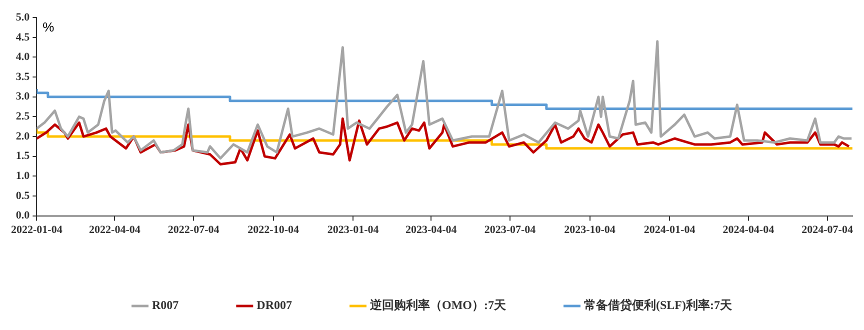 The image size is (864, 330). Describe the element at coordinates (670, 230) in the screenshot. I see `x-tick-label: 2024-01-04` at that location.